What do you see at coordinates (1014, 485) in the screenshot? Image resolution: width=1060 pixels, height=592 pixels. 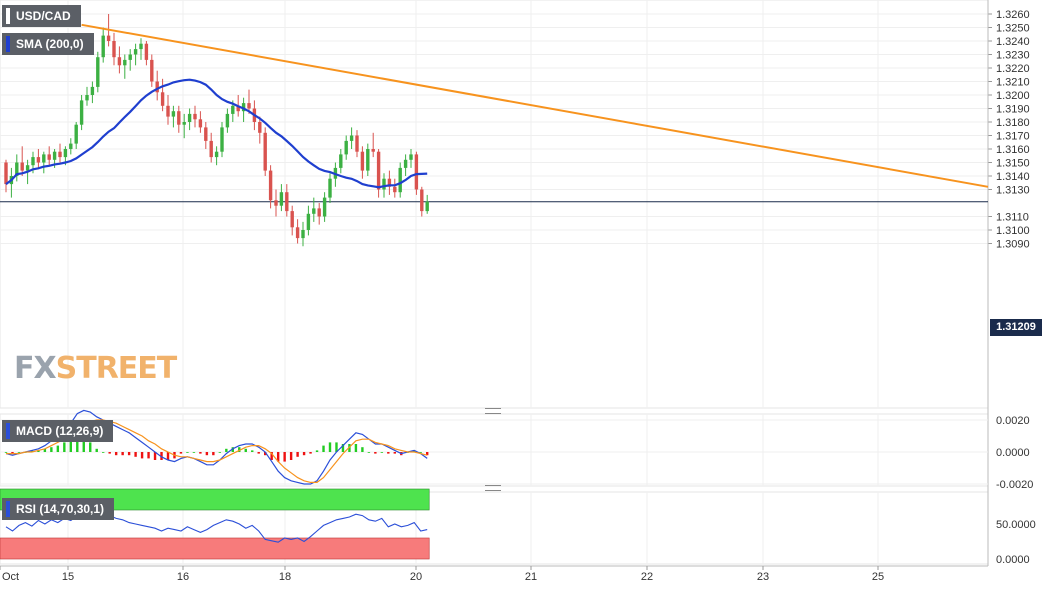 I see `y-tick-label-macd: -0.0020` at bounding box center [1014, 485].